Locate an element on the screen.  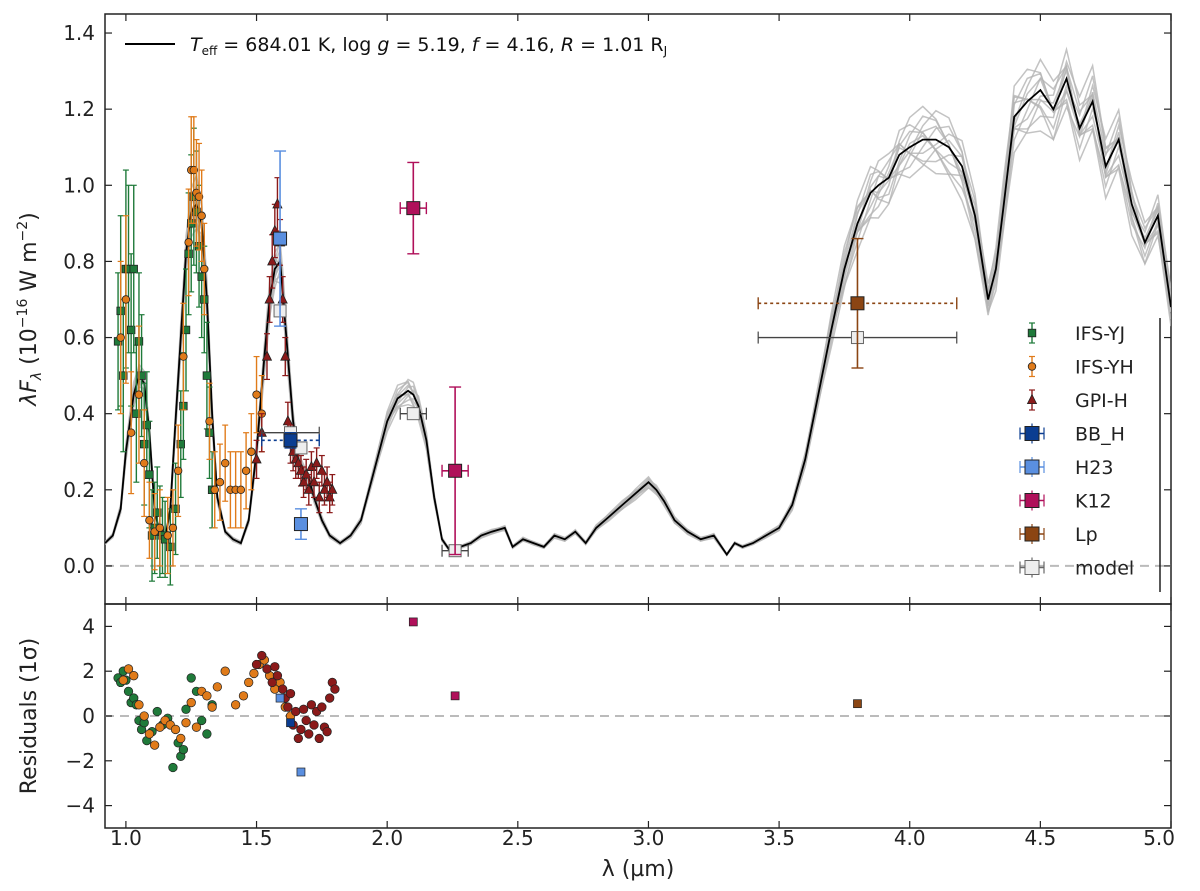
title-r-value: = 1.01 R is located at coordinates (619, 45).